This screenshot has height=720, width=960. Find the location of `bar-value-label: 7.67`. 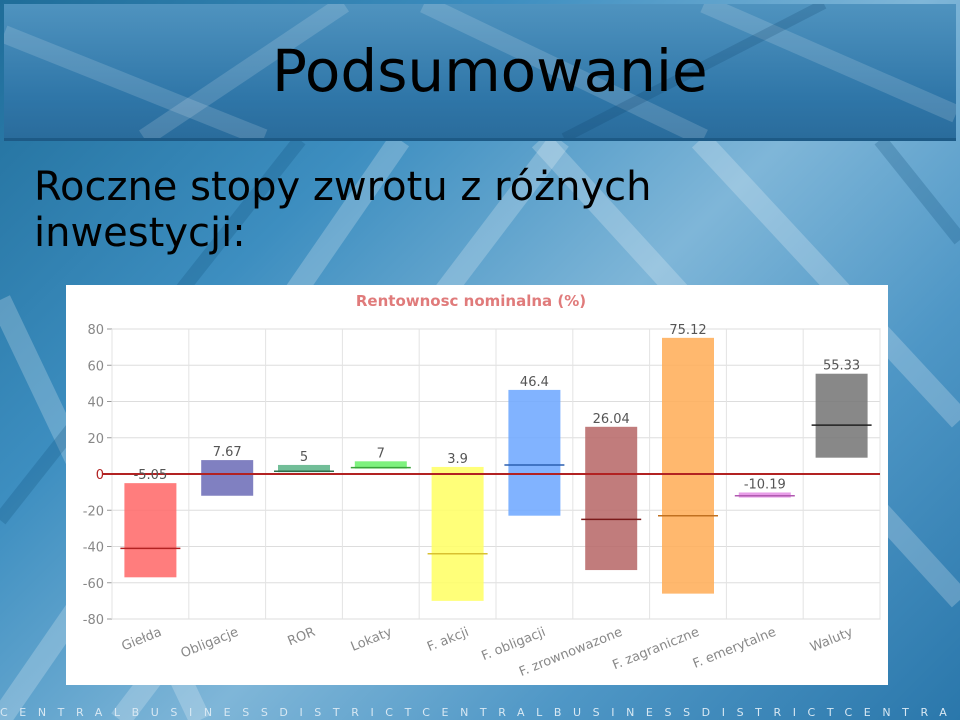

bar-value-label: 7.67 is located at coordinates (227, 452).